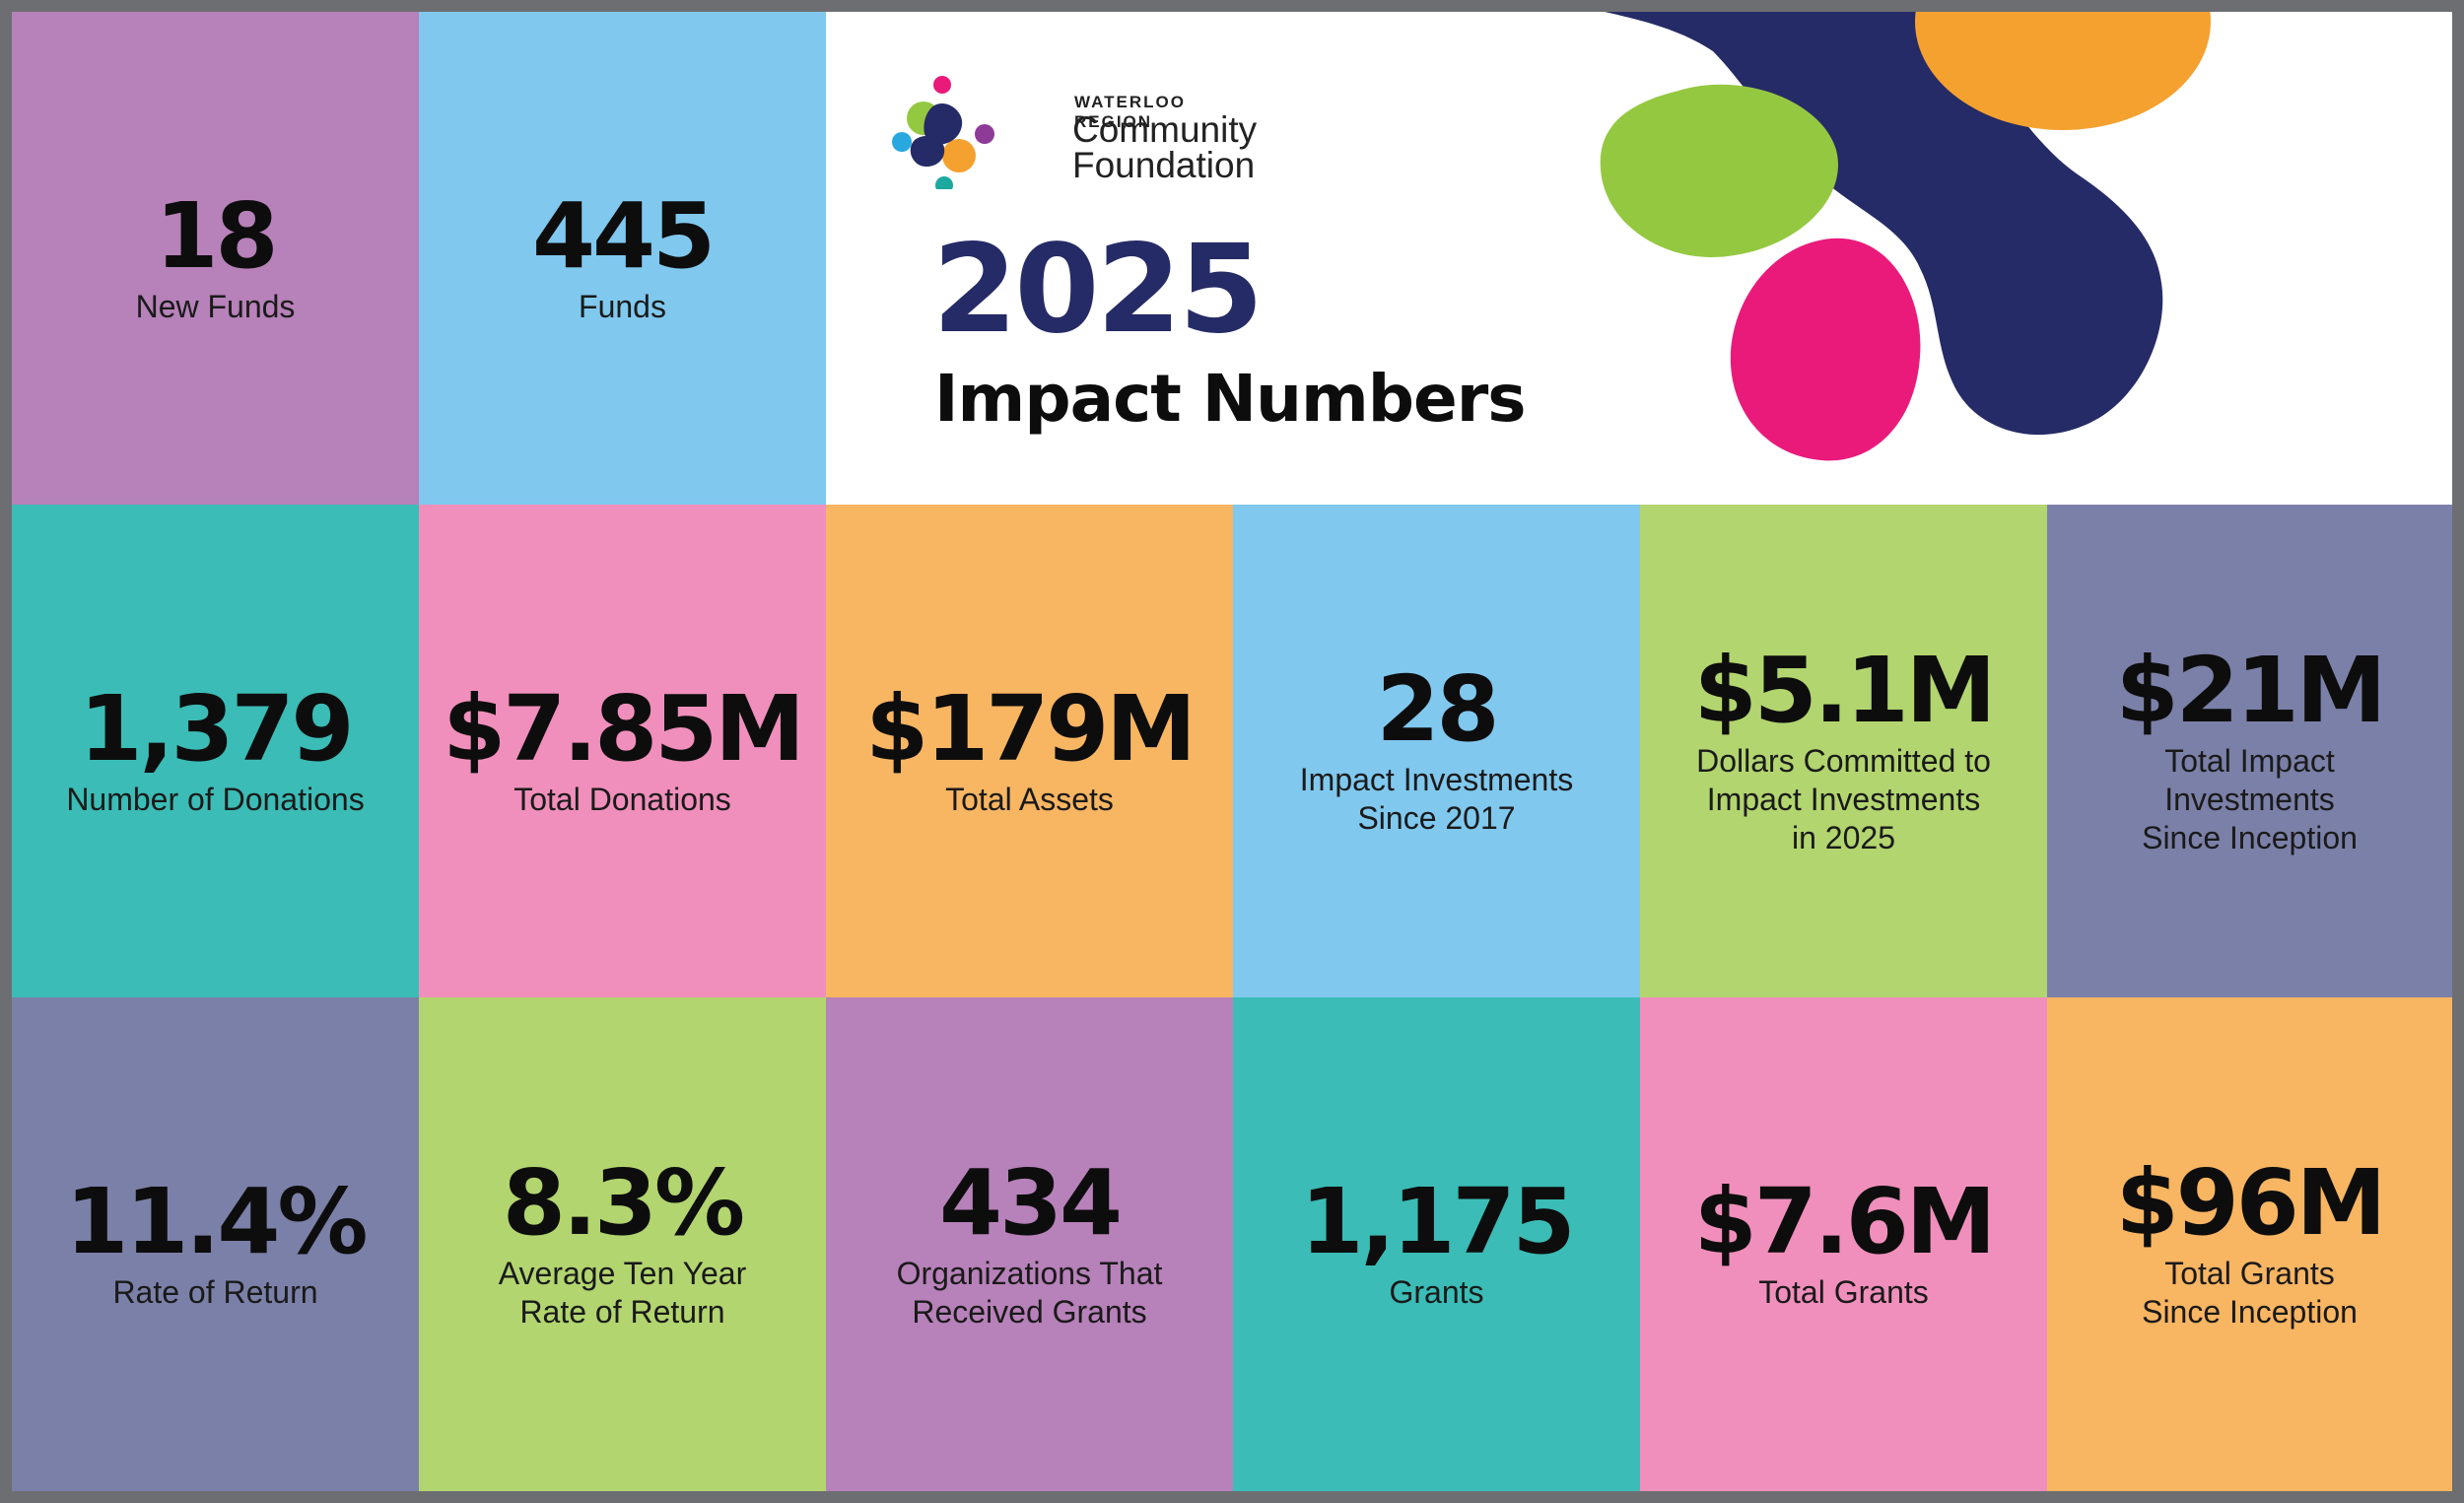 The image size is (2464, 1503). I want to click on stat-label: Number of Donations, so click(215, 800).